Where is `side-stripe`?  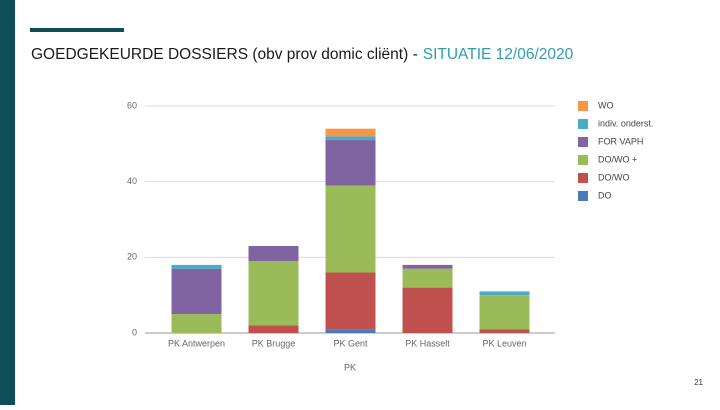 side-stripe is located at coordinates (7, 202).